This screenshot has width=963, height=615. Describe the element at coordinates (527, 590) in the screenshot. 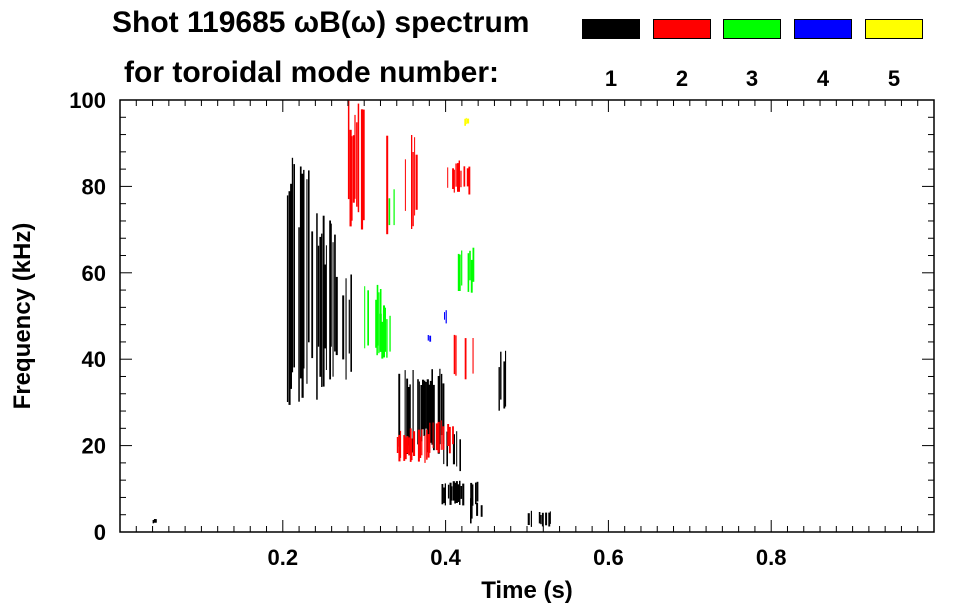

I see `x-axis-label: Time (s)` at that location.